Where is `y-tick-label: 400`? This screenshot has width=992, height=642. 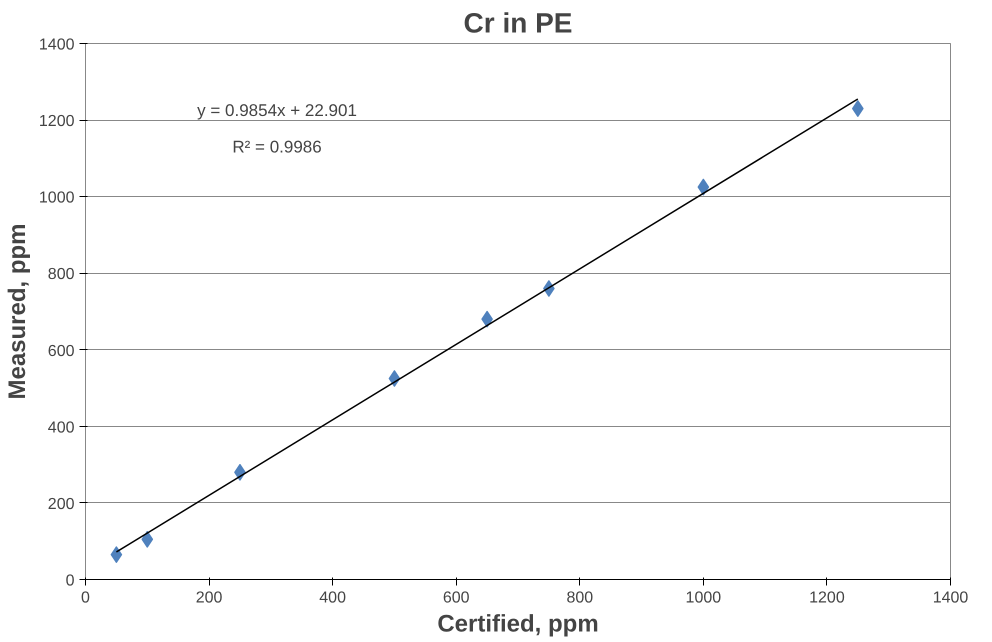
y-tick-label: 400 is located at coordinates (61, 427).